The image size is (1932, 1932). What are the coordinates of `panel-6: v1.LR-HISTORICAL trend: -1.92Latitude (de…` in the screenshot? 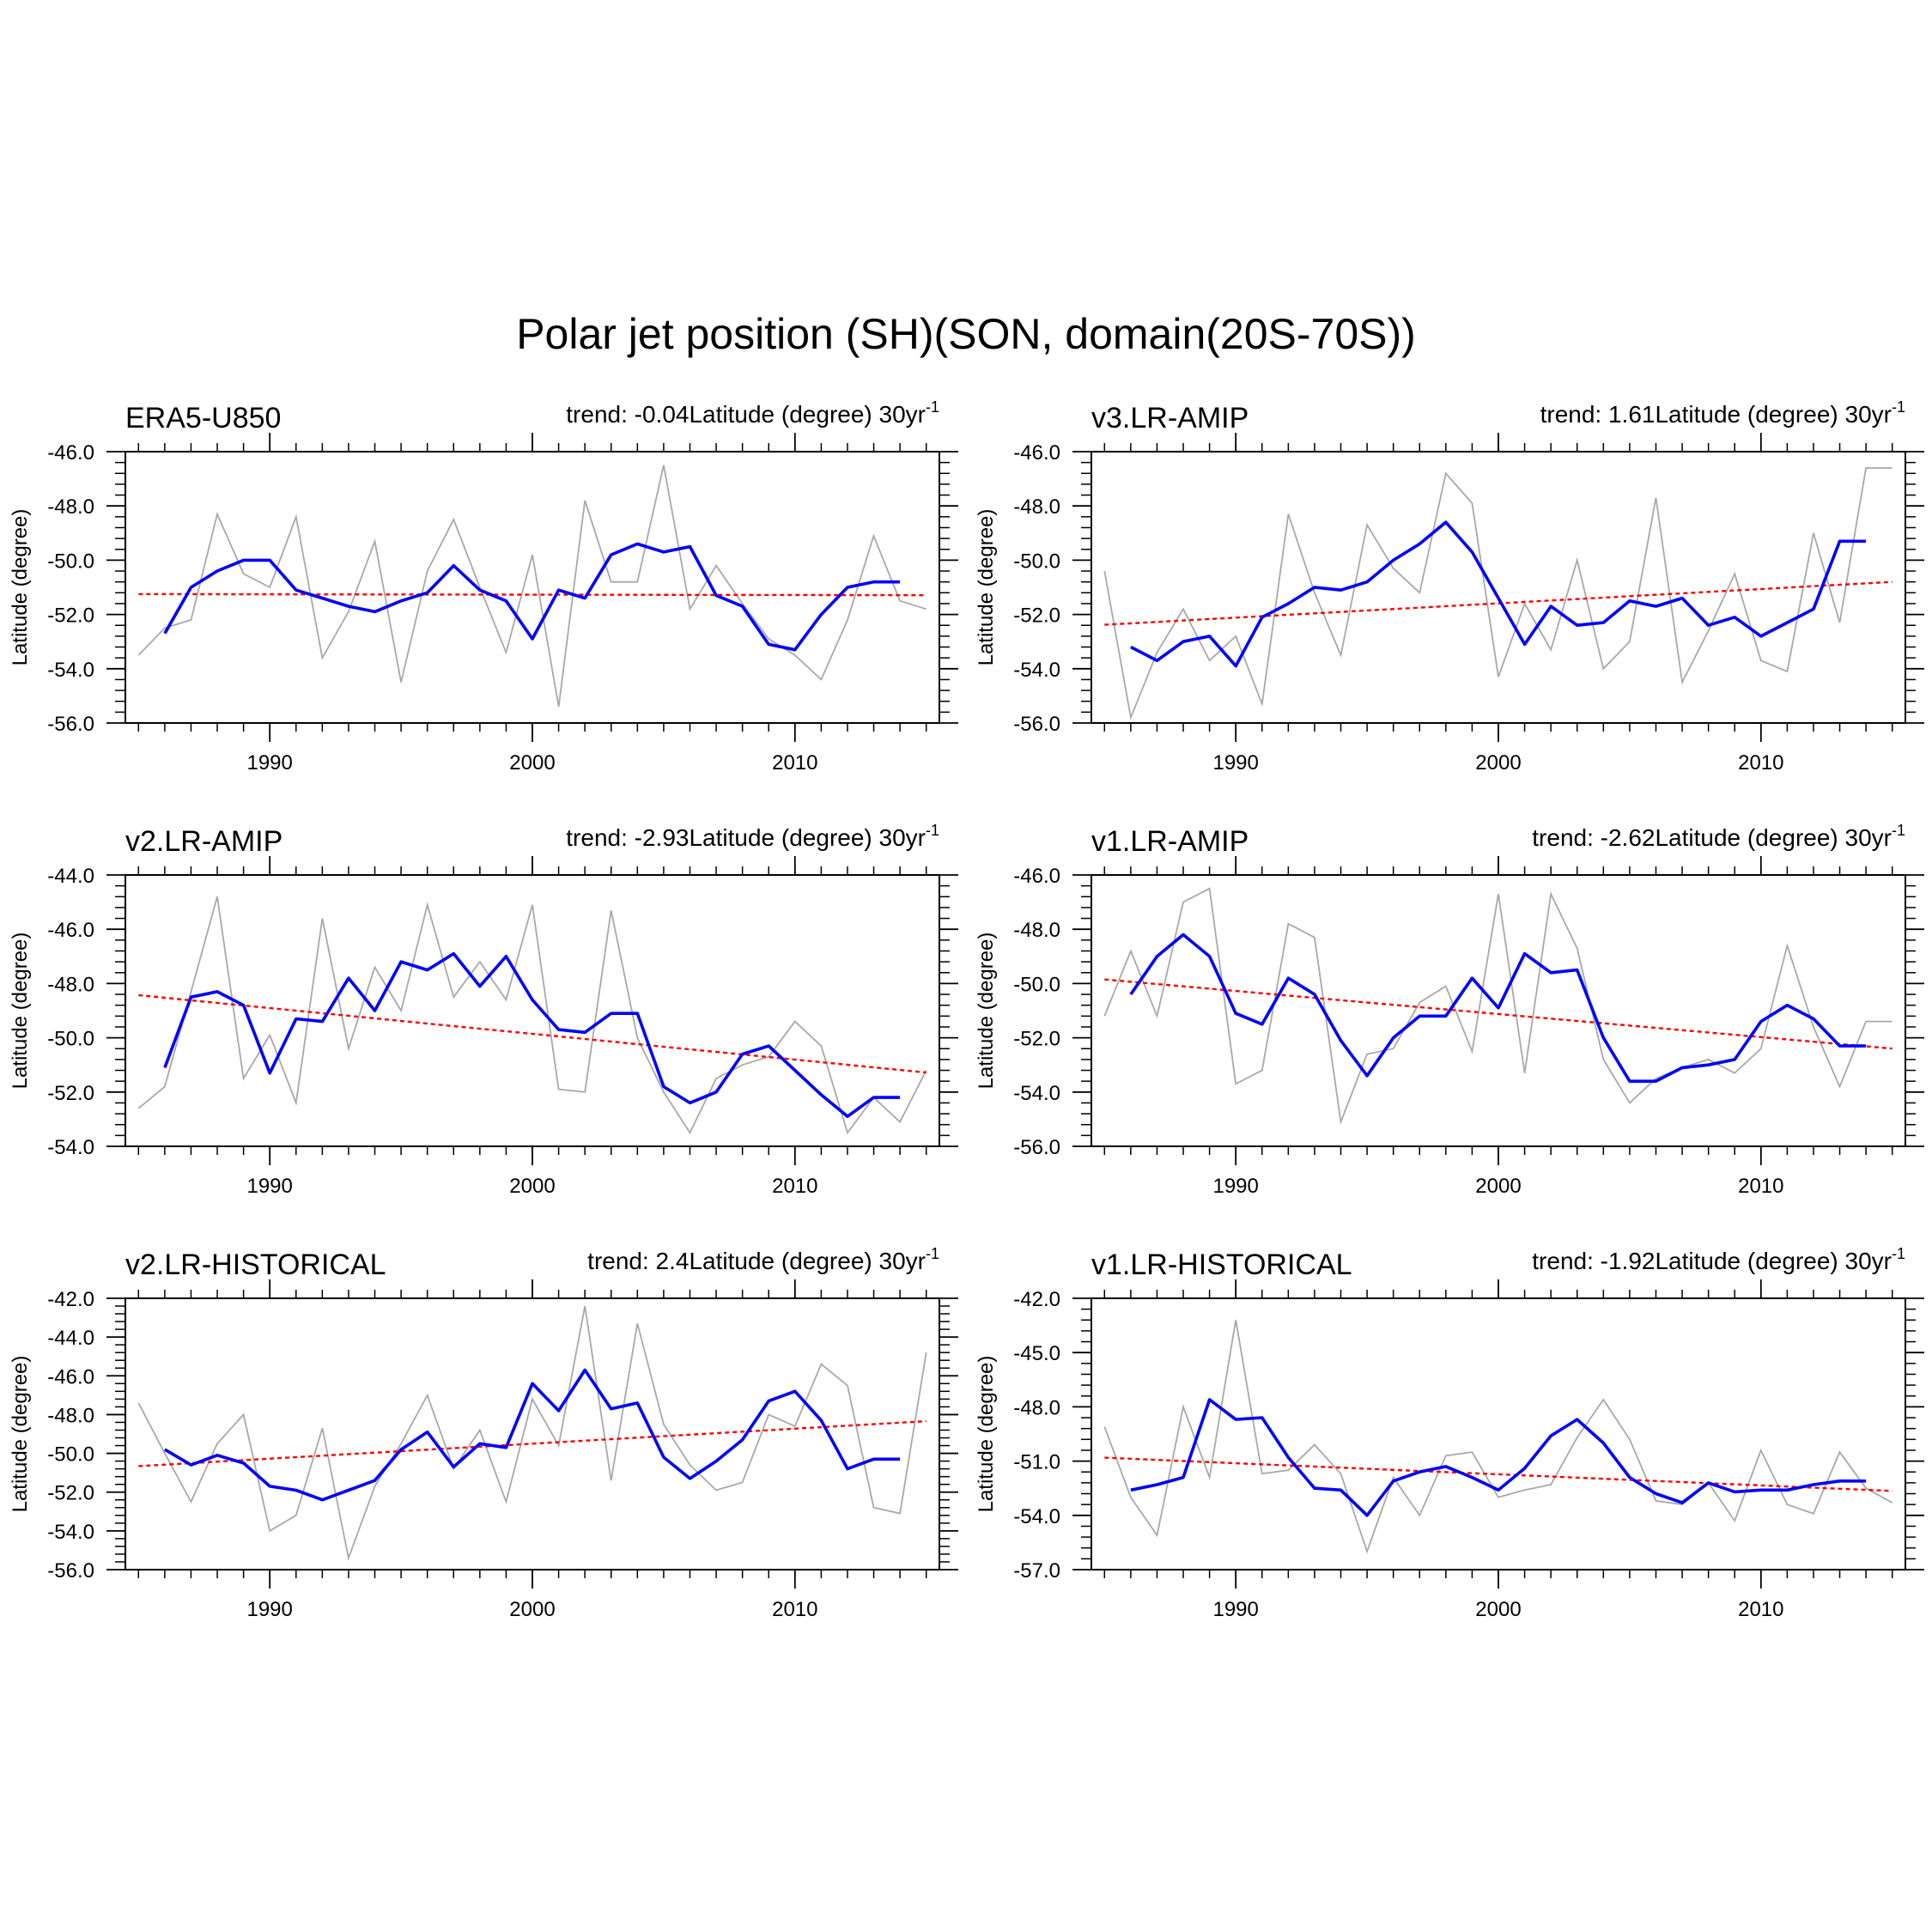 It's located at (1449, 1433).